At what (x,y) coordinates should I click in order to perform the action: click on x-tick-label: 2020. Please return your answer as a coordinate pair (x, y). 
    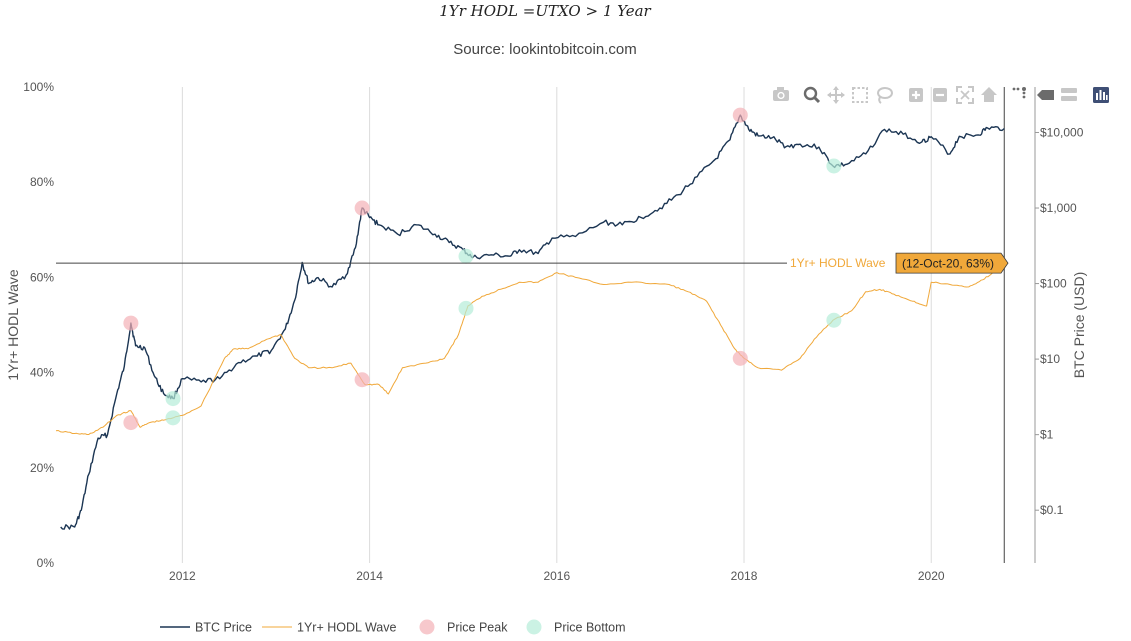
    Looking at the image, I should click on (931, 576).